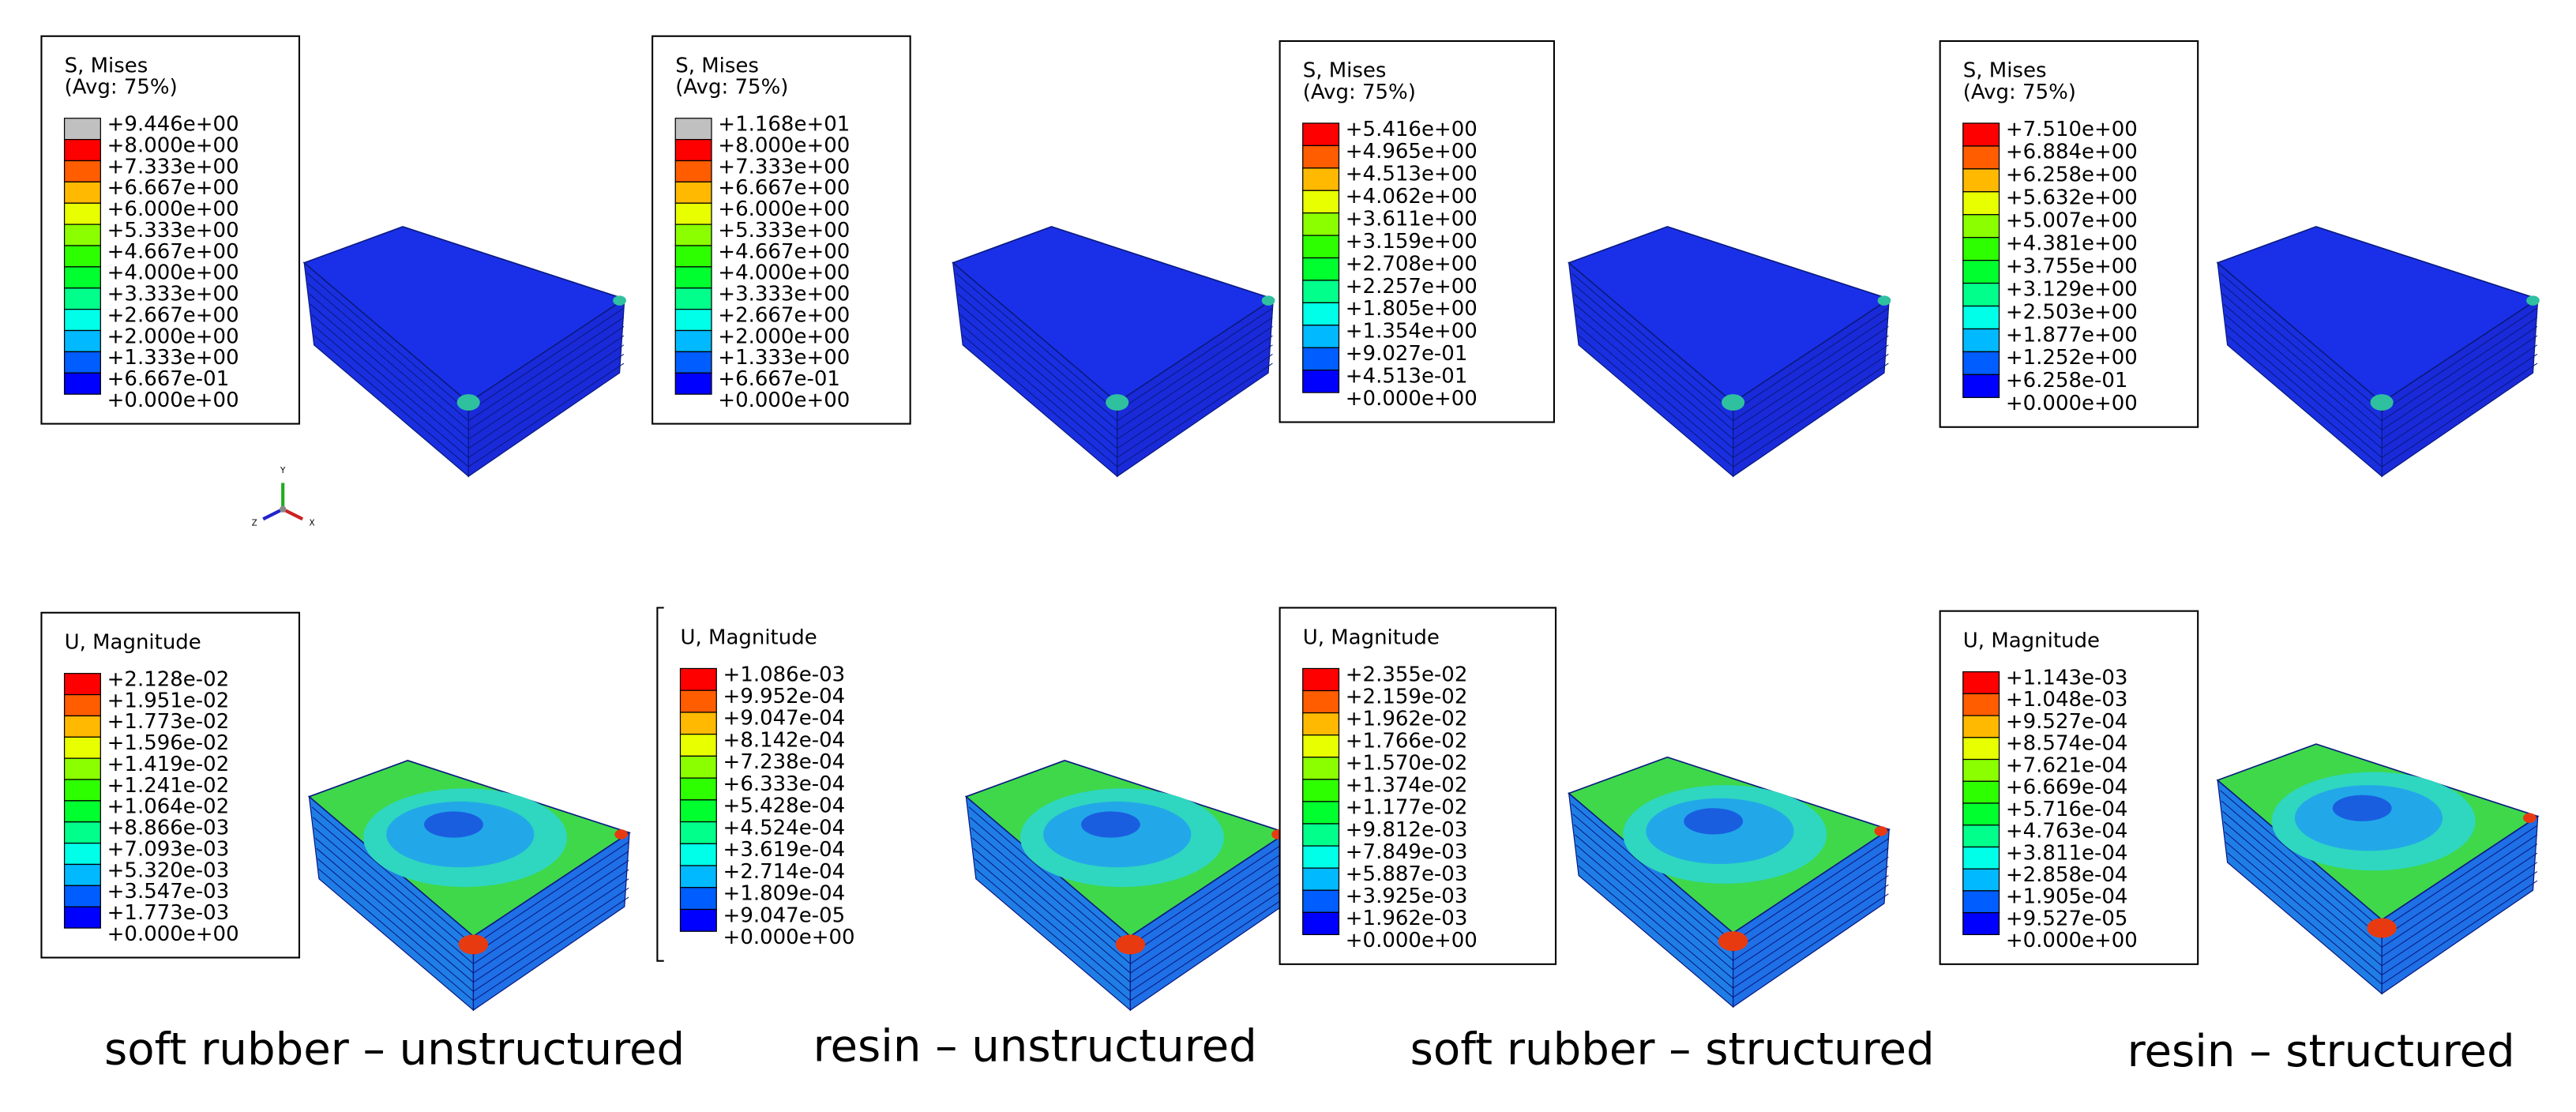 Image resolution: width=2576 pixels, height=1112 pixels. What do you see at coordinates (283, 497) in the screenshot?
I see `triad: Y Z X` at bounding box center [283, 497].